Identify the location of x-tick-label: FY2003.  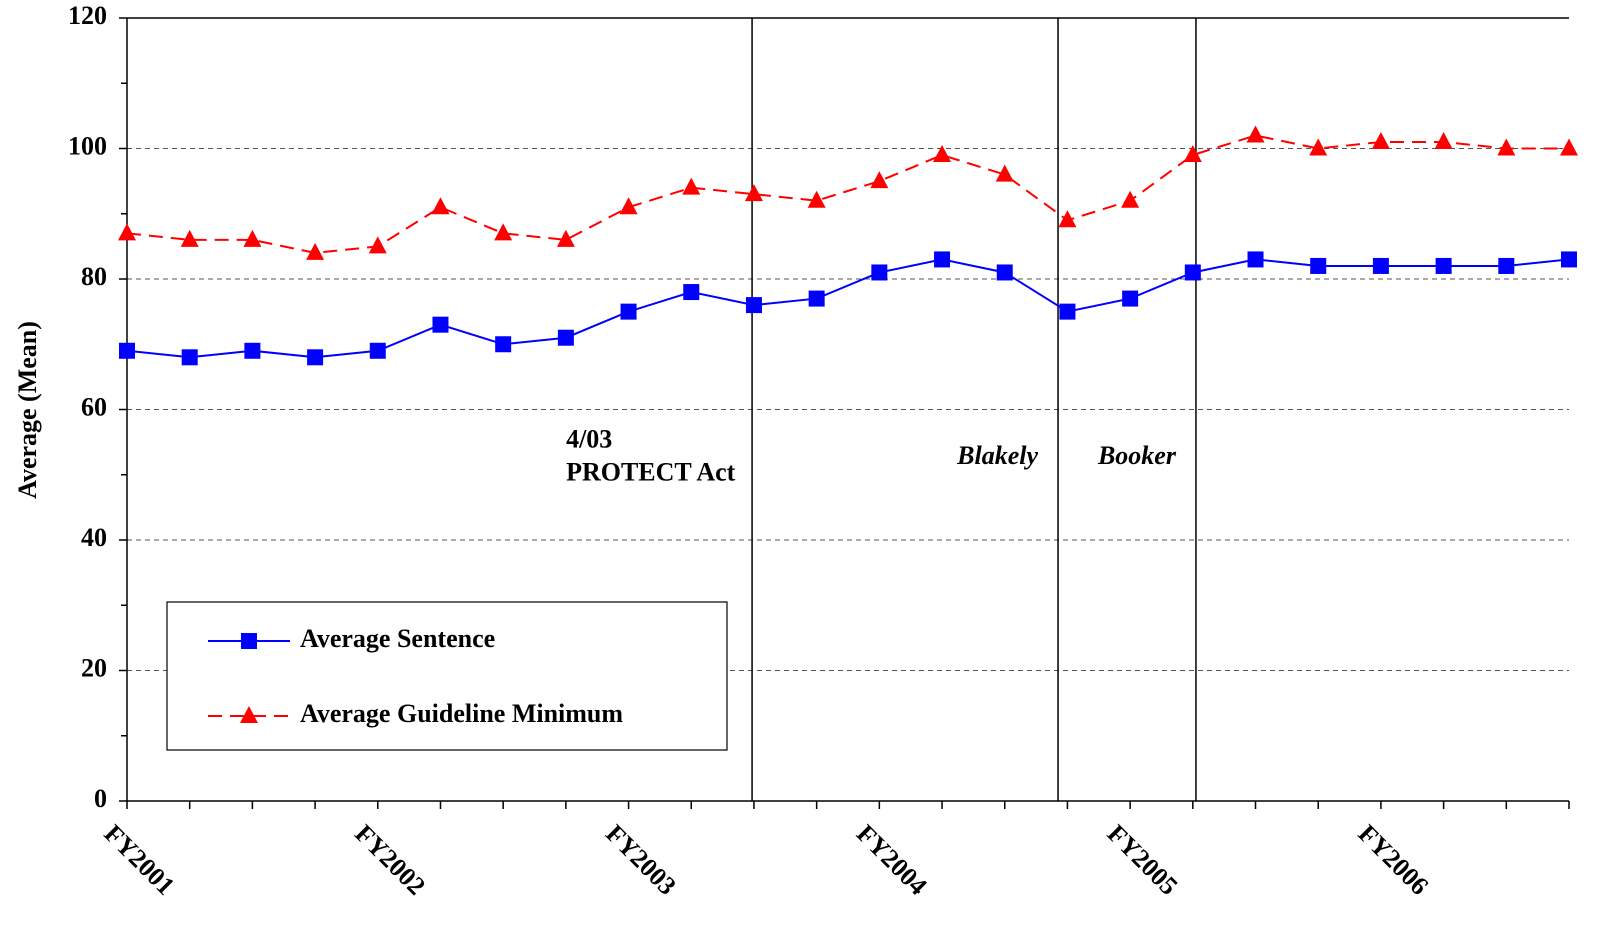
(641, 860).